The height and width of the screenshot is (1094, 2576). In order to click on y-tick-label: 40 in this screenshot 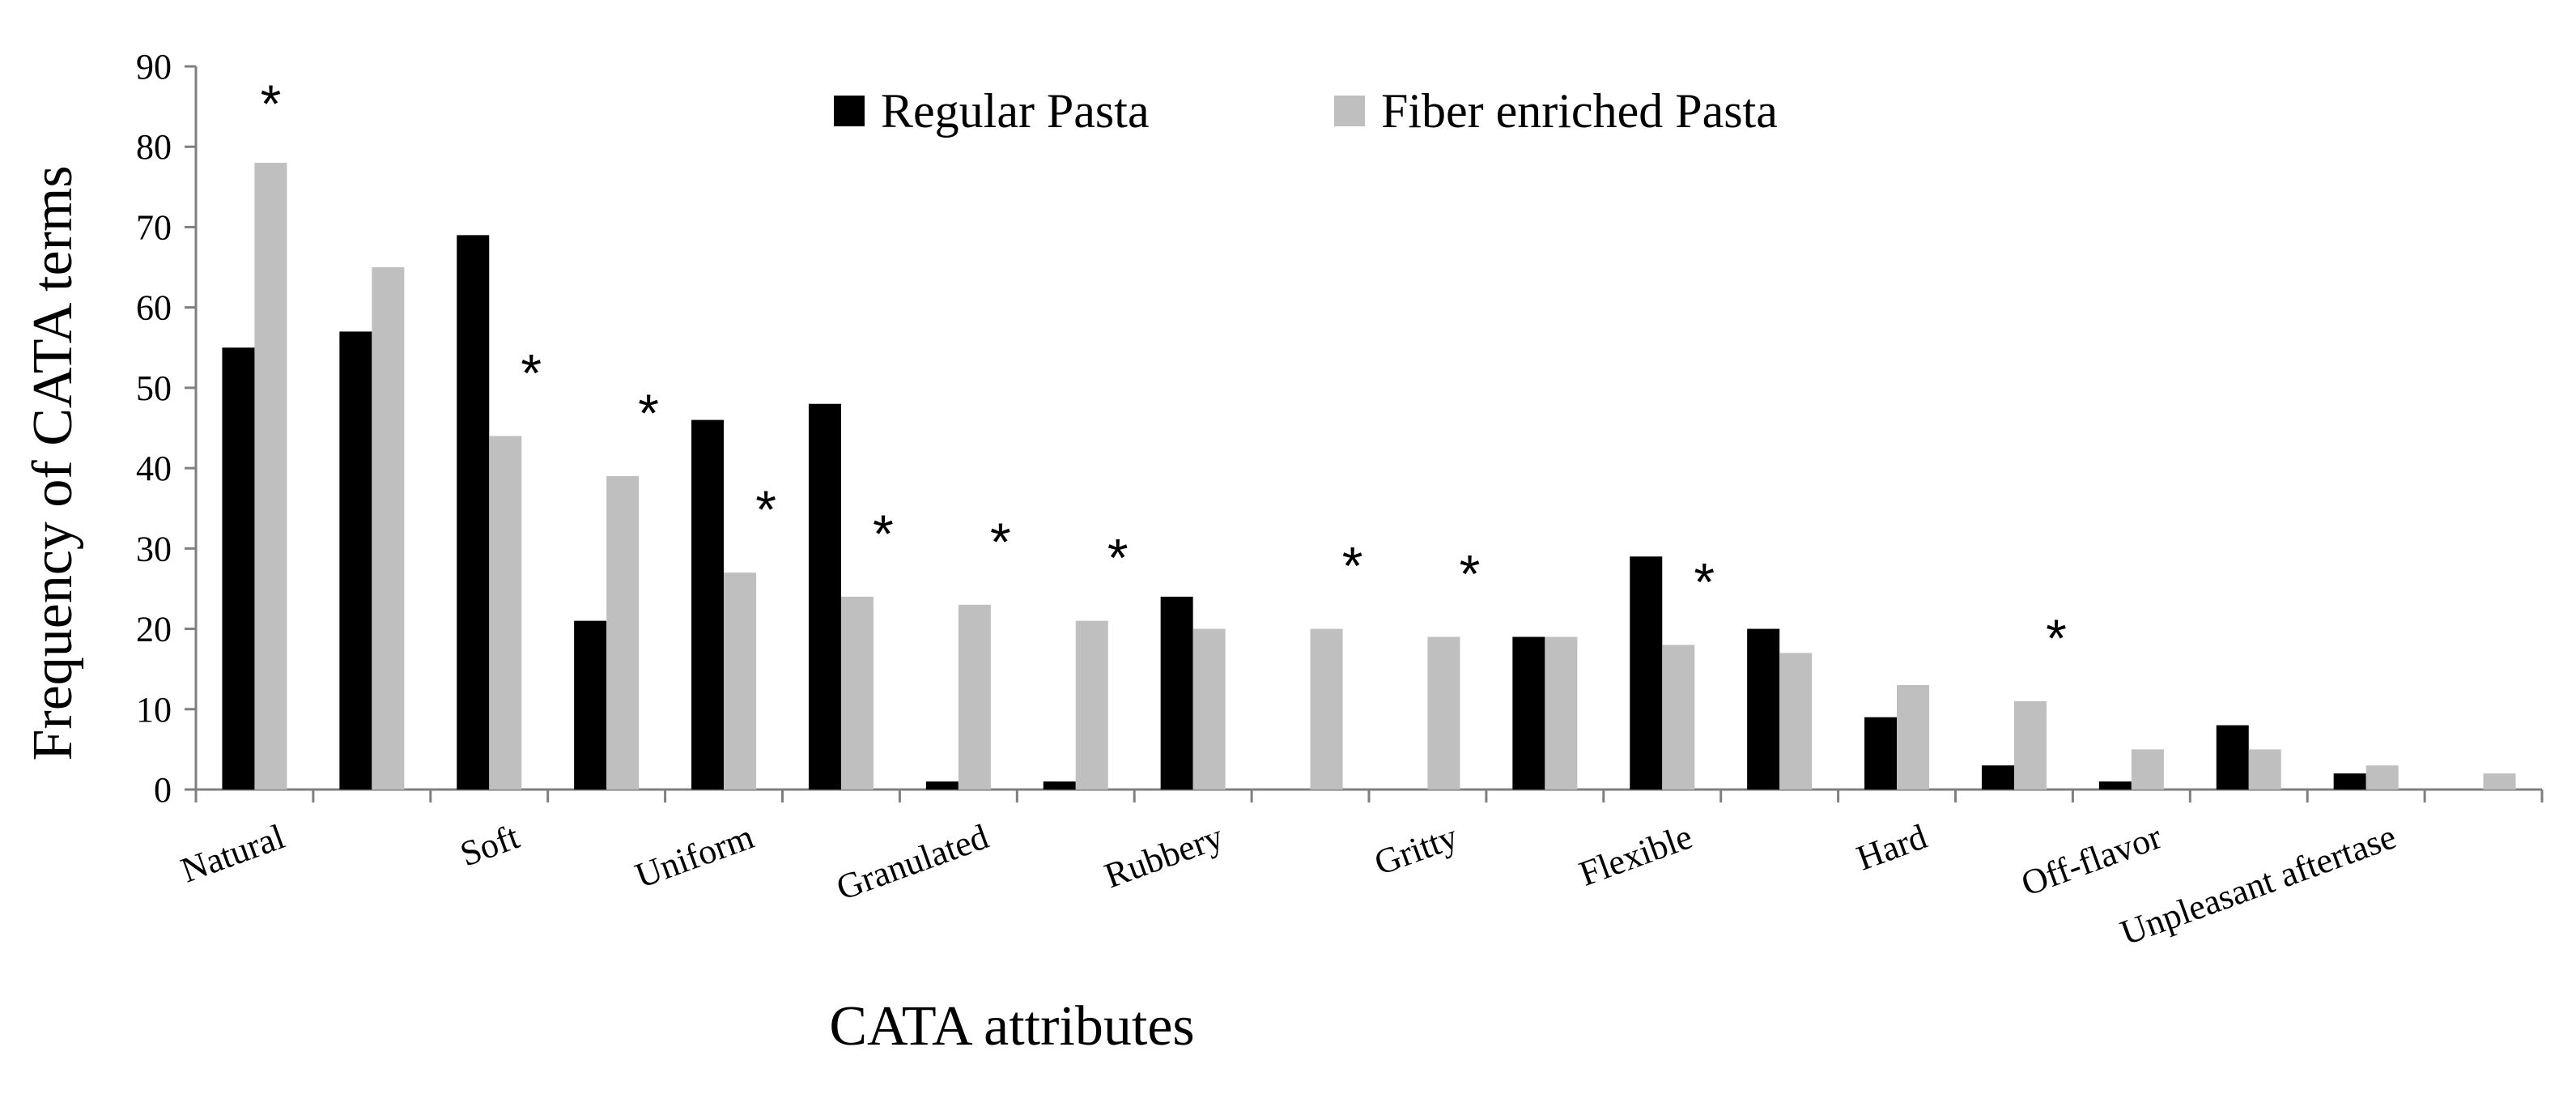, I will do `click(154, 469)`.